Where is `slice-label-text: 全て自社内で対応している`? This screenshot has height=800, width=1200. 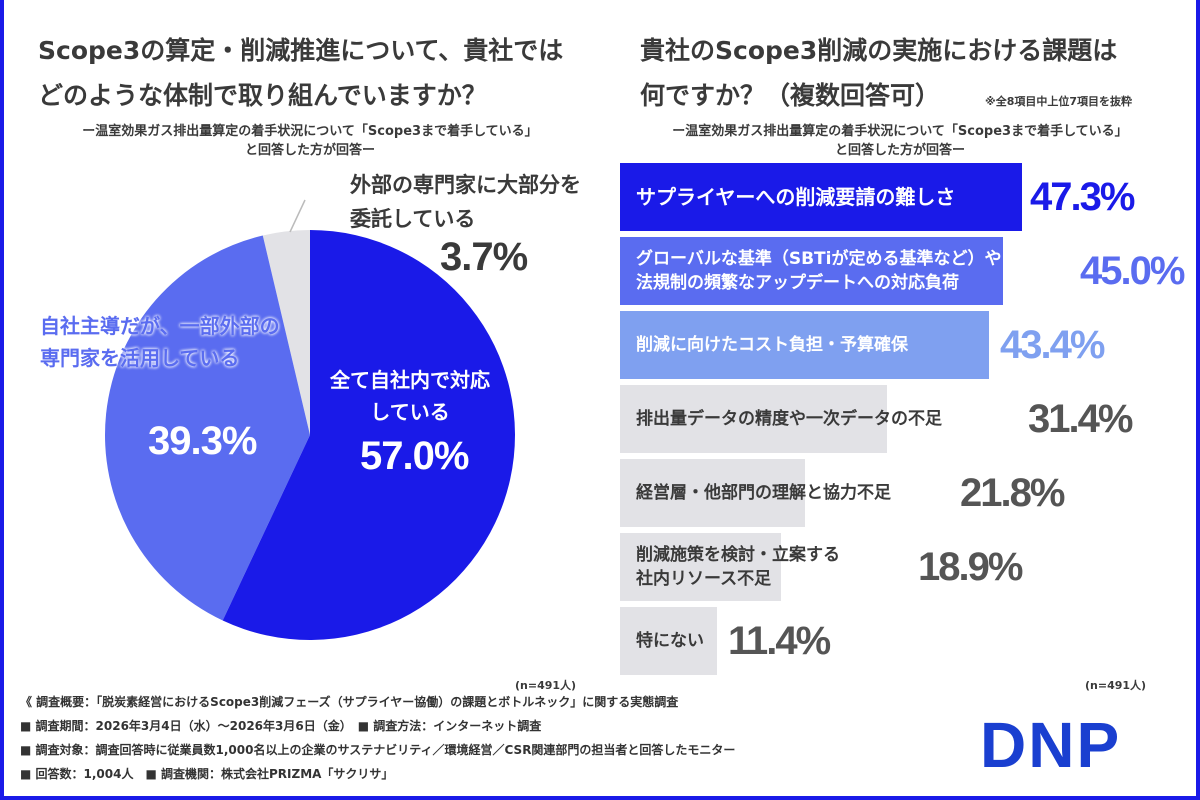 slice-label-text: 全て自社内で対応している is located at coordinates (410, 396).